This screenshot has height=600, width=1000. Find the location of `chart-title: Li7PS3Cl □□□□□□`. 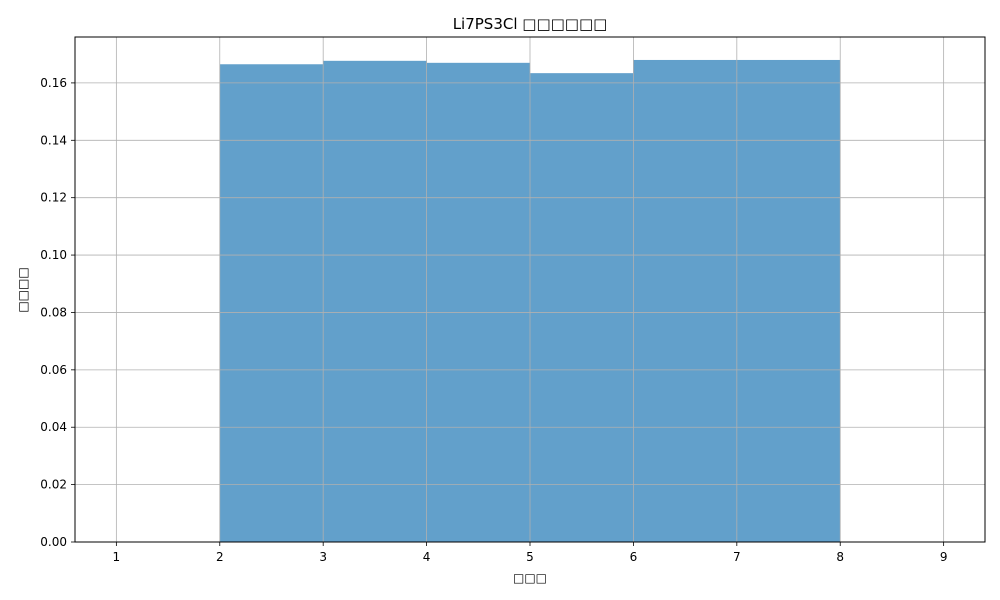

chart-title: Li7PS3Cl □□□□□□ is located at coordinates (530, 24).